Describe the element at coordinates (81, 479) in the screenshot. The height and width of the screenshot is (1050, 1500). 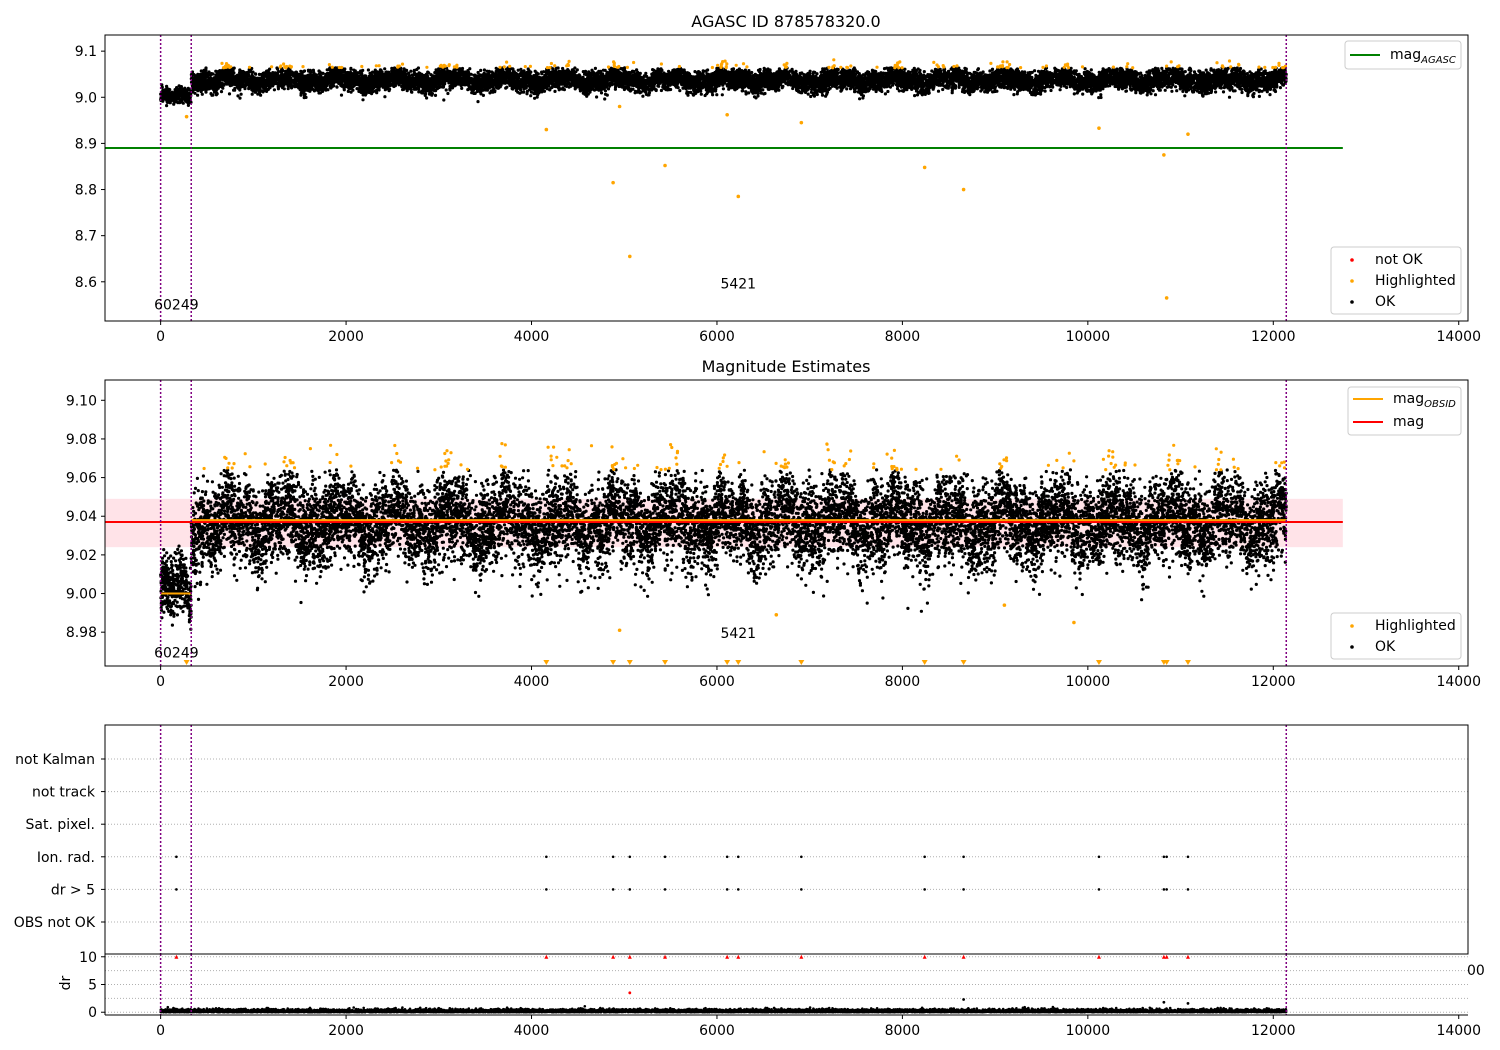
I see `y-tick-label: 9.06` at that location.